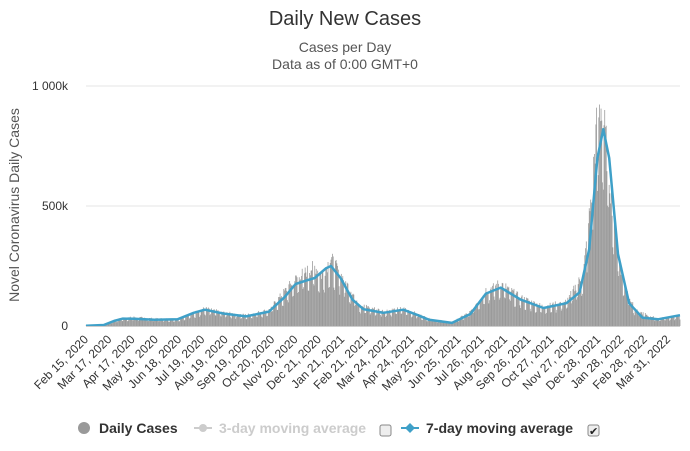 The height and width of the screenshot is (451, 690). Describe the element at coordinates (487, 428) in the screenshot. I see `legend-item-7-day-average: 7-day moving average` at that location.